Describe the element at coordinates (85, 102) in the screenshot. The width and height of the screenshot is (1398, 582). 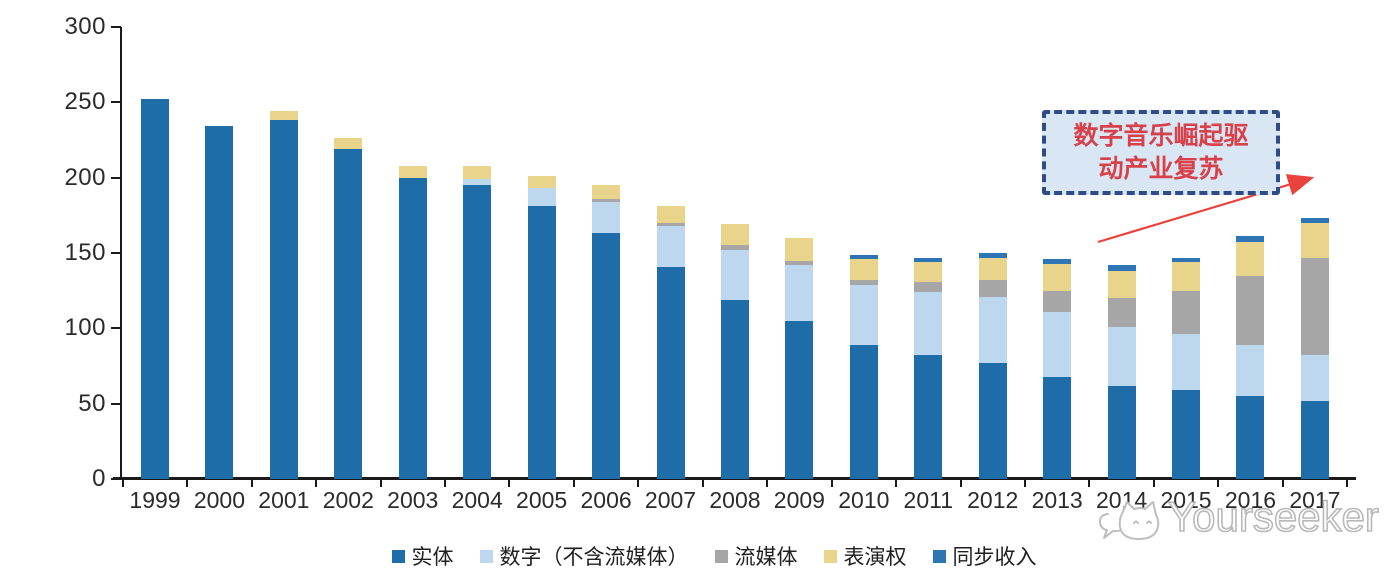
I see `y-tick-label-250: 250` at that location.